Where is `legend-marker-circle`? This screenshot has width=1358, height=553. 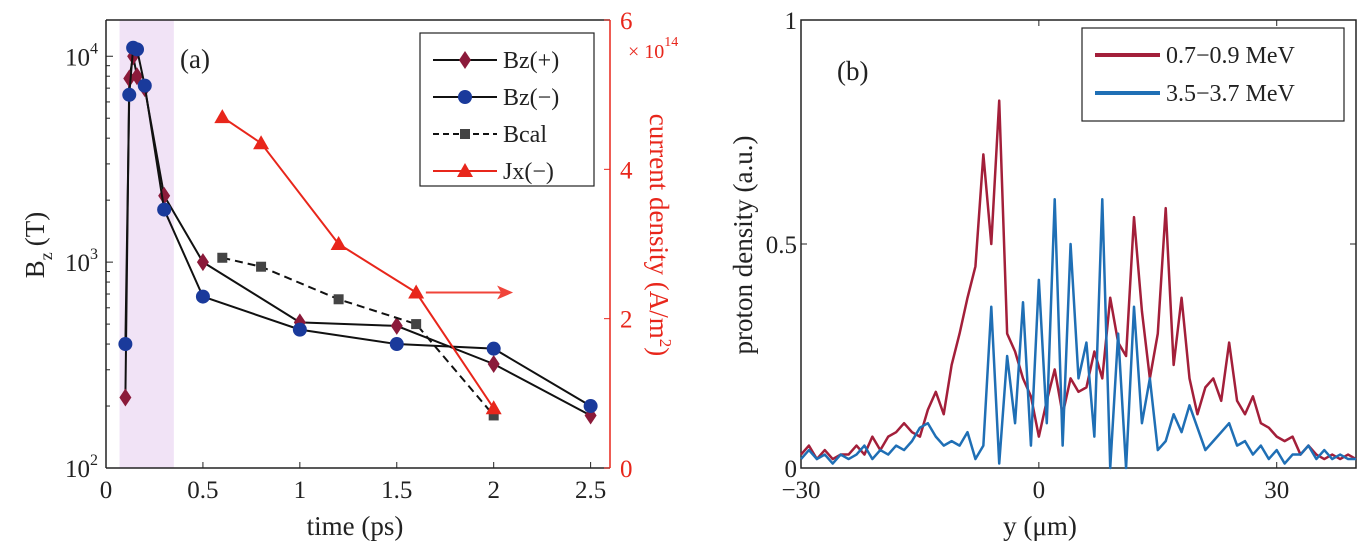
legend-marker-circle is located at coordinates (465, 97).